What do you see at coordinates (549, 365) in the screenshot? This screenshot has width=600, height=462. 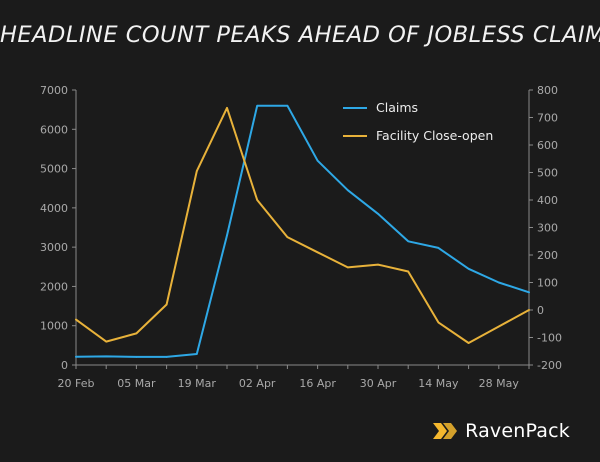 I see `right-tick-label: -200` at bounding box center [549, 365].